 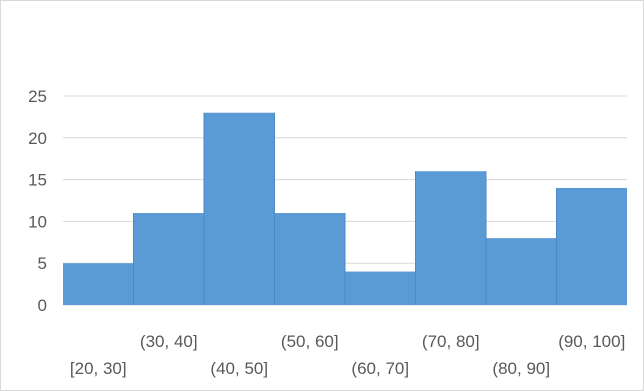 I want to click on x-category-label: [20, 30], so click(x=98, y=368).